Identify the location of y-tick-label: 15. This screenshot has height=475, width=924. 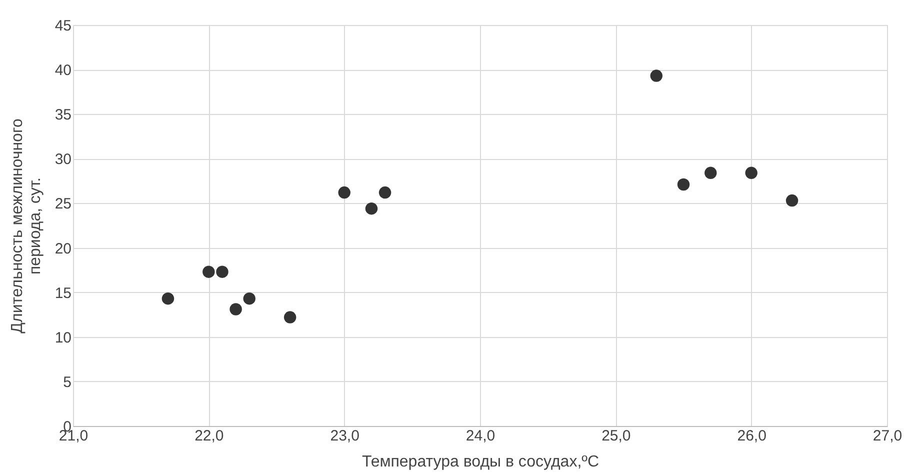
(63, 293).